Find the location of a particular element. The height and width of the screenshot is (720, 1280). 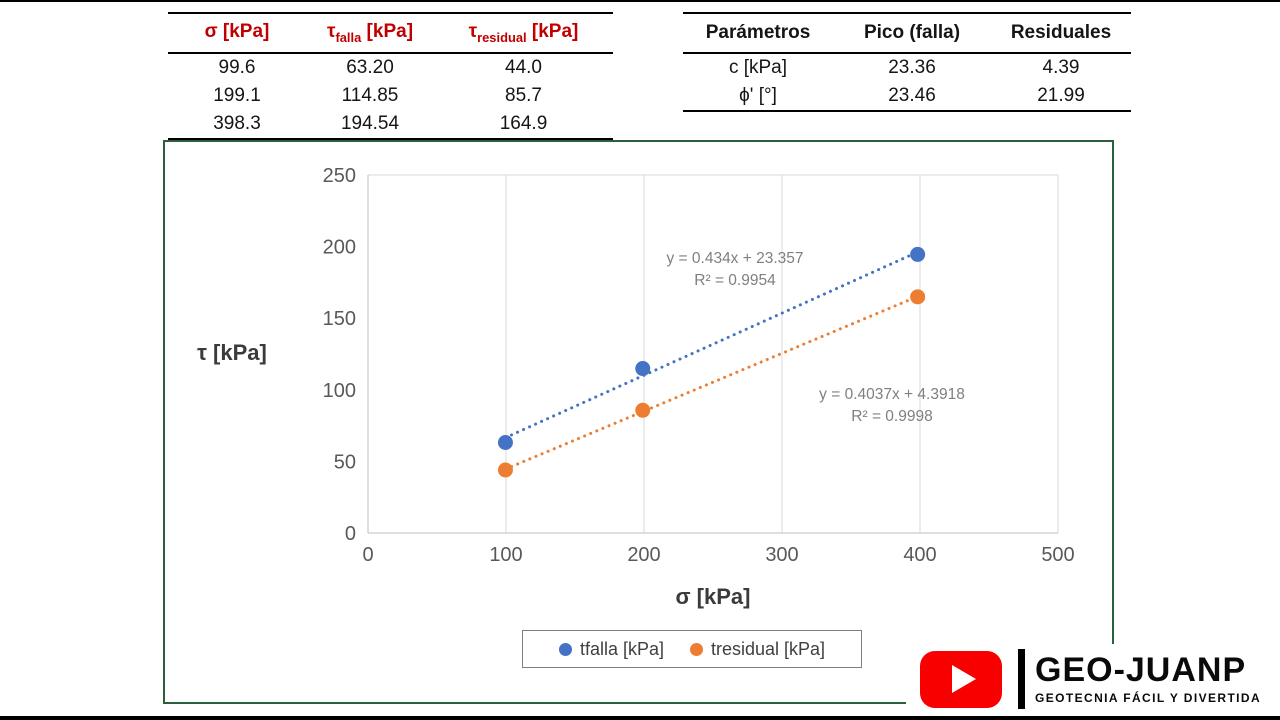

y-tick-label: 50 is located at coordinates (345, 462).